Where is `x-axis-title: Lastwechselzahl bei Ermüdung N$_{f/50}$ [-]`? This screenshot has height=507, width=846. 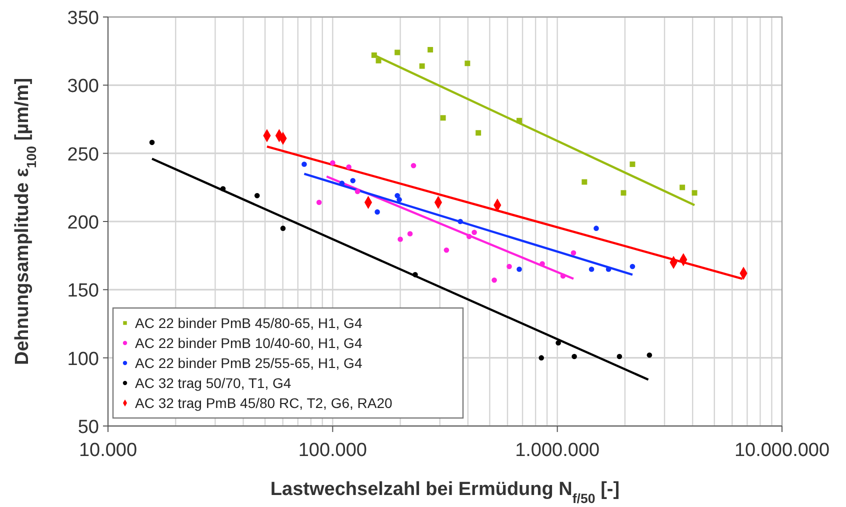 x-axis-title: Lastwechselzahl bei Ermüdung N$_{f/50}$ [-] is located at coordinates (445, 492).